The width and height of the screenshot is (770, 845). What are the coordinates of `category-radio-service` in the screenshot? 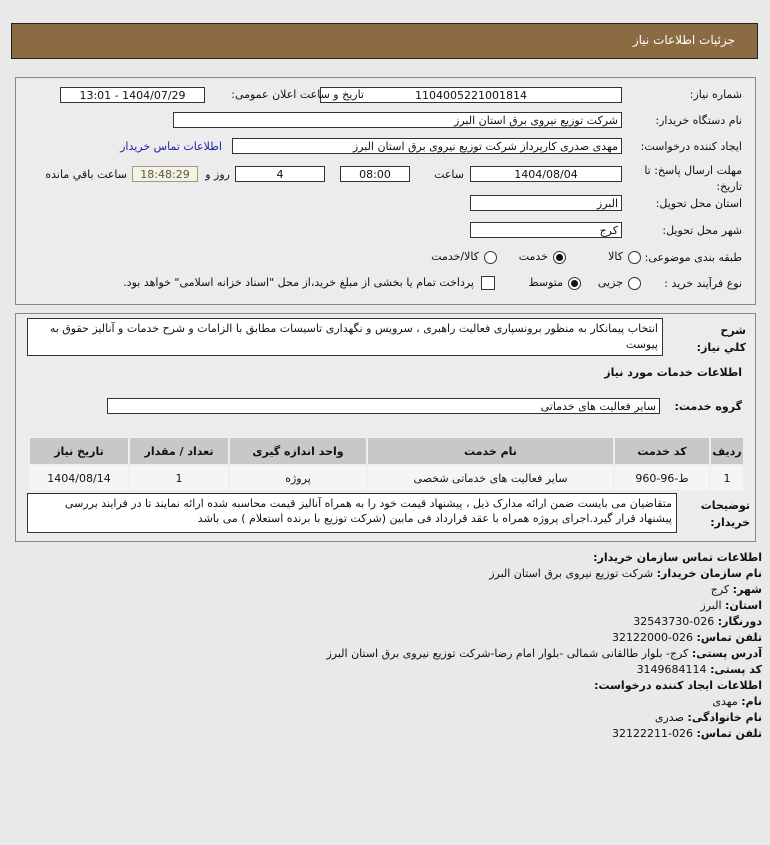 It's located at (559, 257).